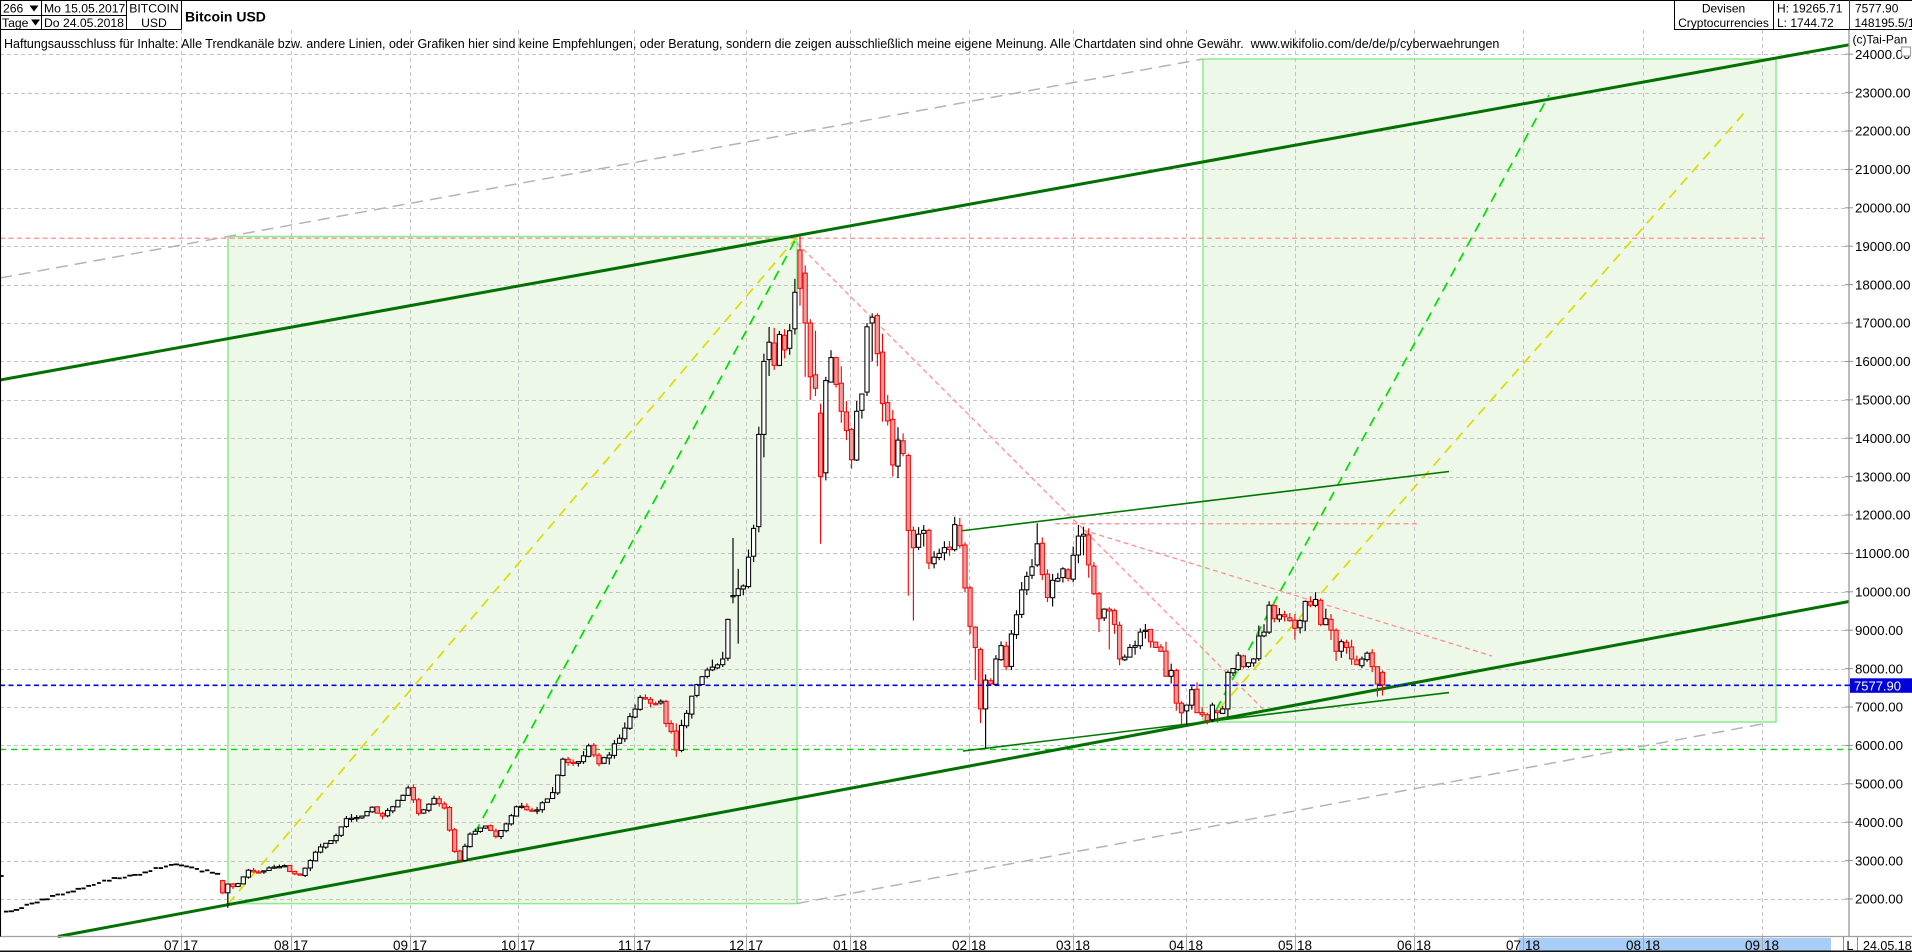 This screenshot has height=952, width=1912. I want to click on svg-text: 24.05.18, so click(1887, 945).